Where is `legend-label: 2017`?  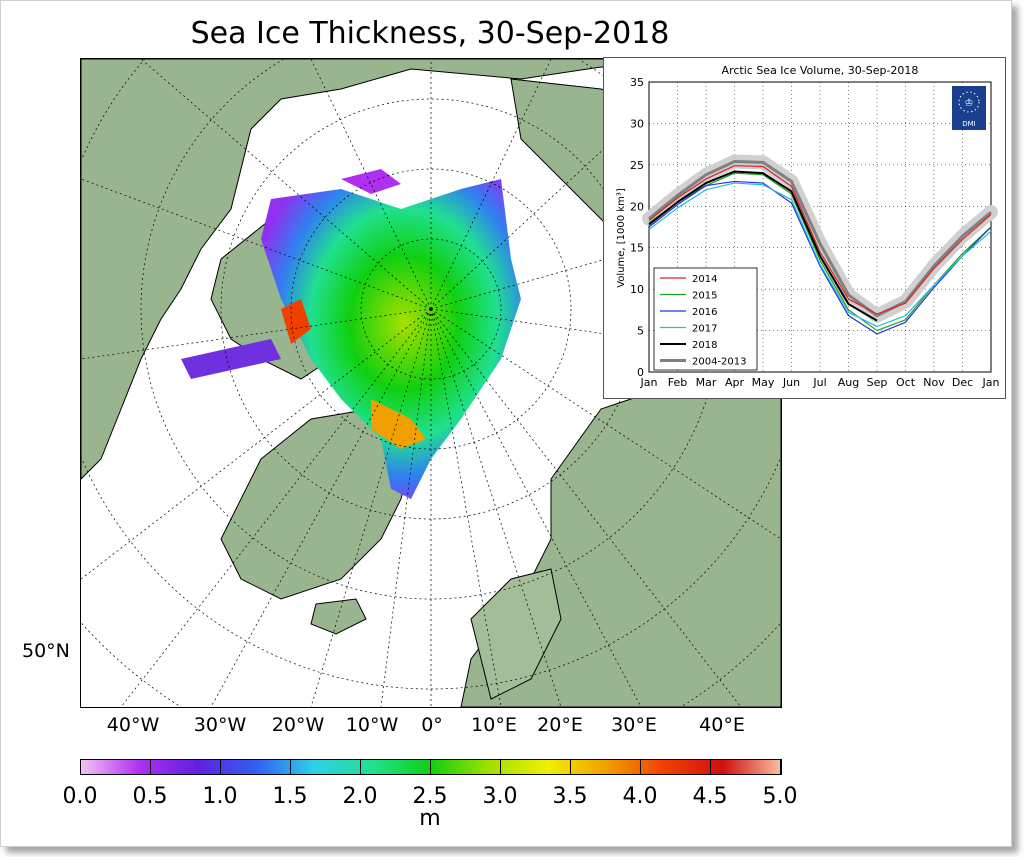
legend-label: 2017 is located at coordinates (704, 329).